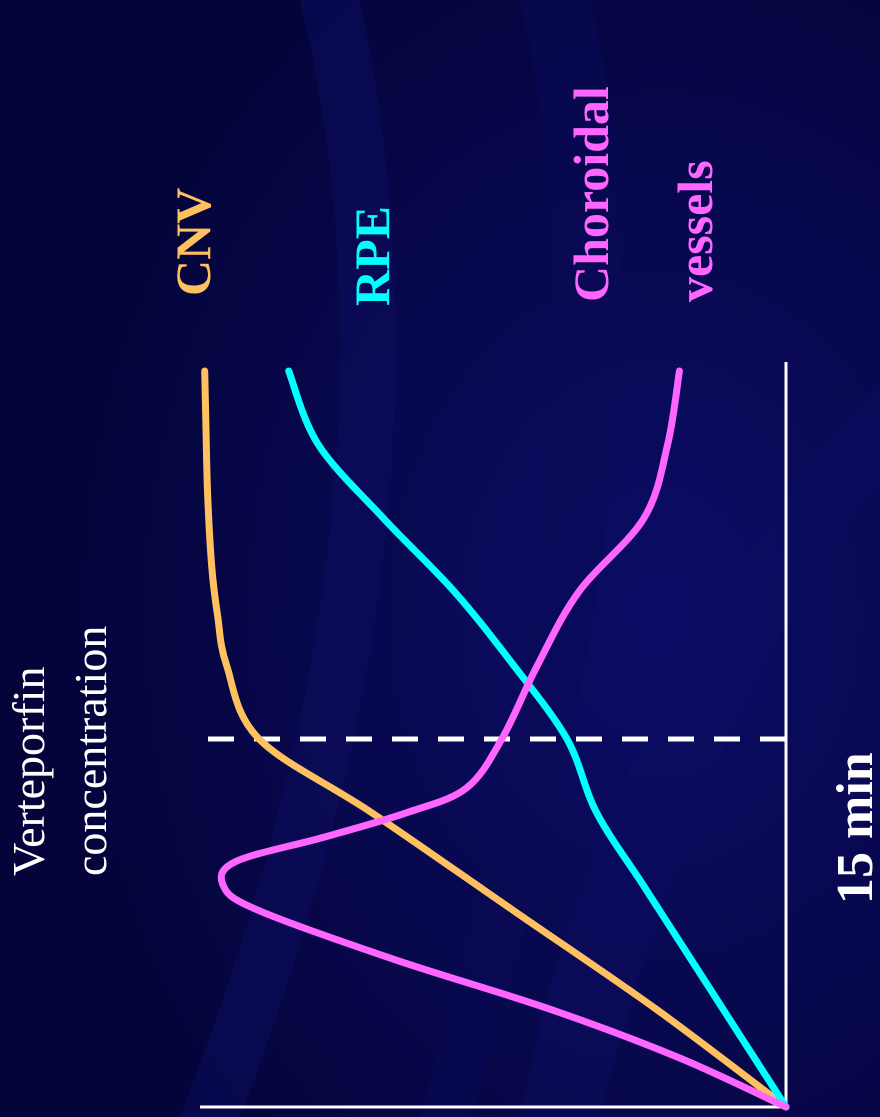  Describe the element at coordinates (193, 241) in the screenshot. I see `series-label-cnv: CNV` at that location.